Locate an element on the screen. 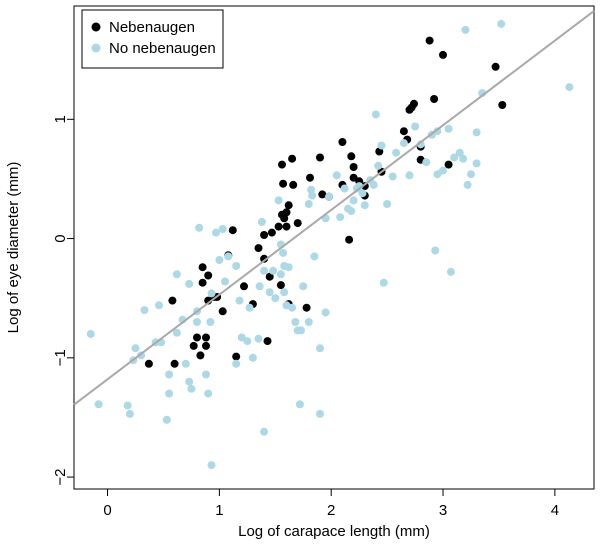 The width and height of the screenshot is (600, 547). legend-marker is located at coordinates (96, 27).